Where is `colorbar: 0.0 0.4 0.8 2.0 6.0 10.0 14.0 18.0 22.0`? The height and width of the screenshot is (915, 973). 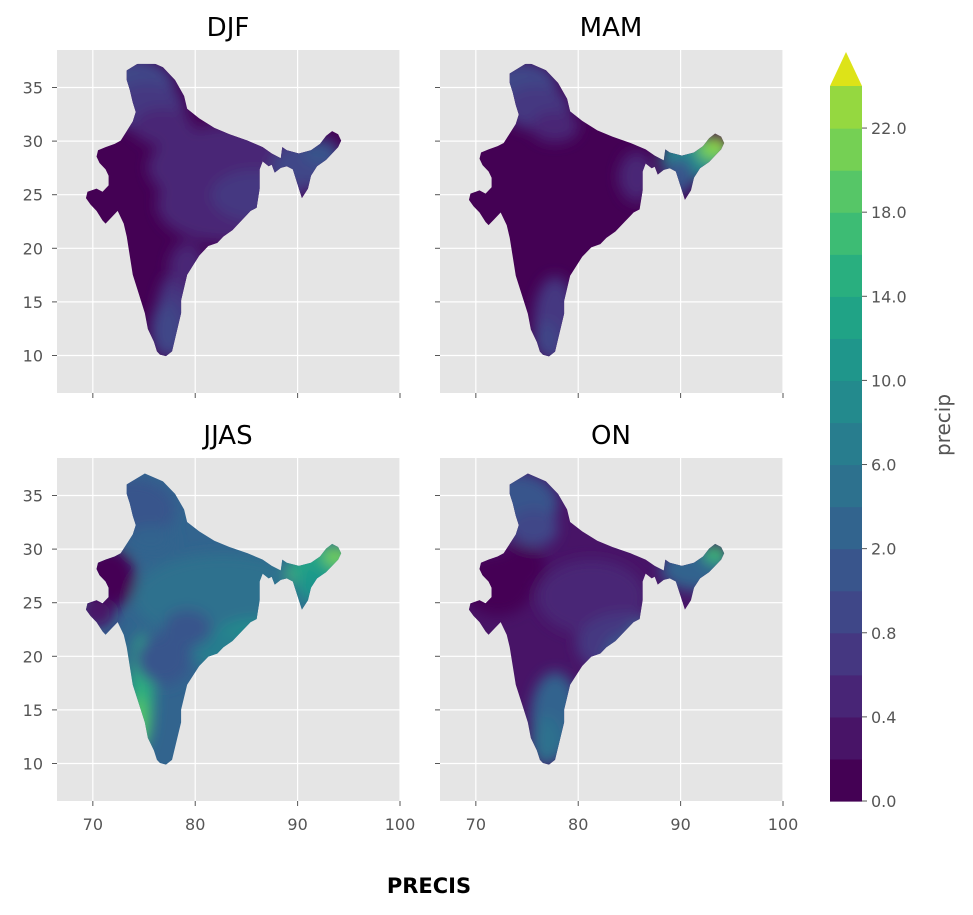
colorbar: 0.0 0.4 0.8 2.0 6.0 10.0 14.0 18.0 22.0 is located at coordinates (868, 431).